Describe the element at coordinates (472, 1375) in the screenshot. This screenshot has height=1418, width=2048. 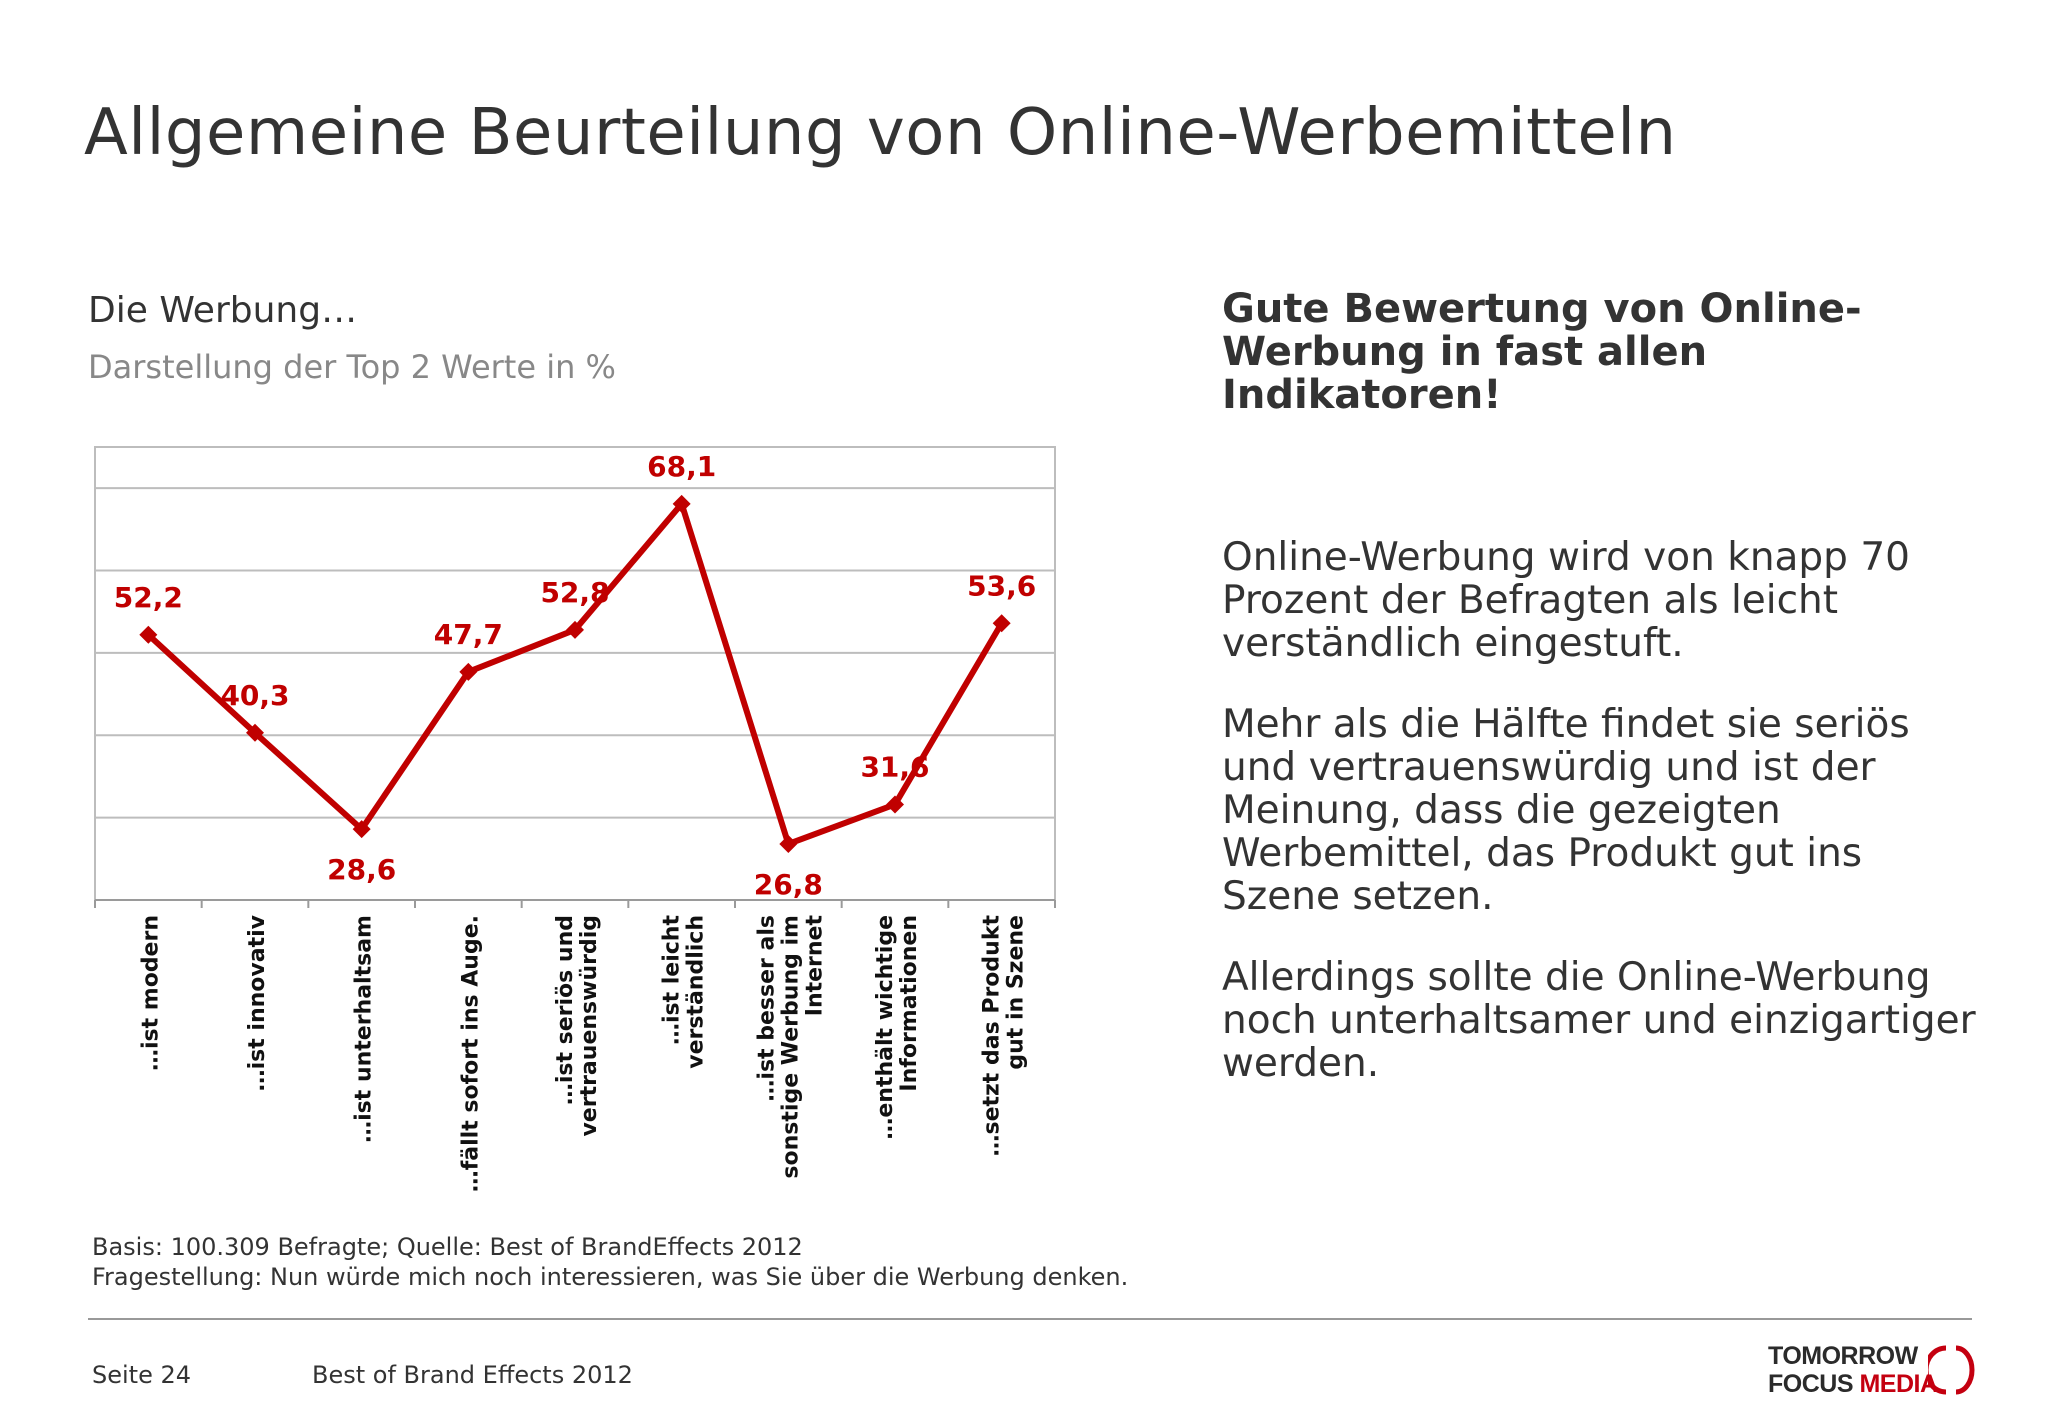
I see `report-name: Best of Brand Effects 2012` at that location.